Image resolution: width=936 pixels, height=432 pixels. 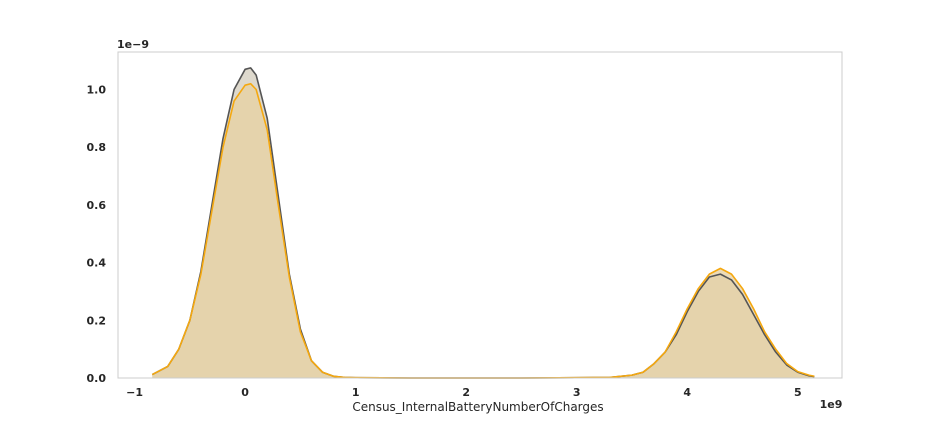 I want to click on x-tick-label: 4, so click(x=687, y=392).